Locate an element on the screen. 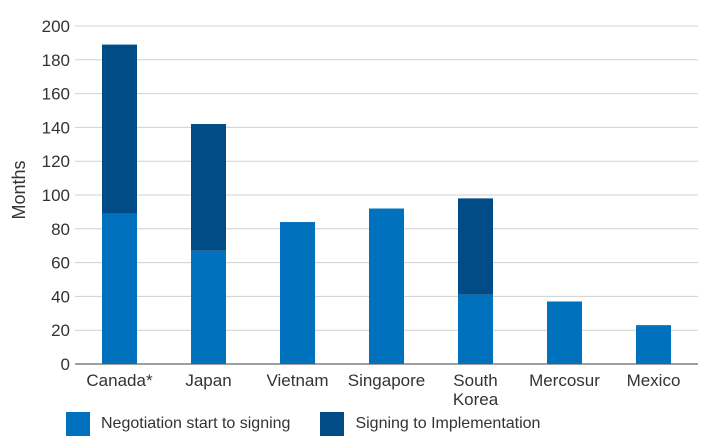  y-tick-label: 20 is located at coordinates (60, 330).